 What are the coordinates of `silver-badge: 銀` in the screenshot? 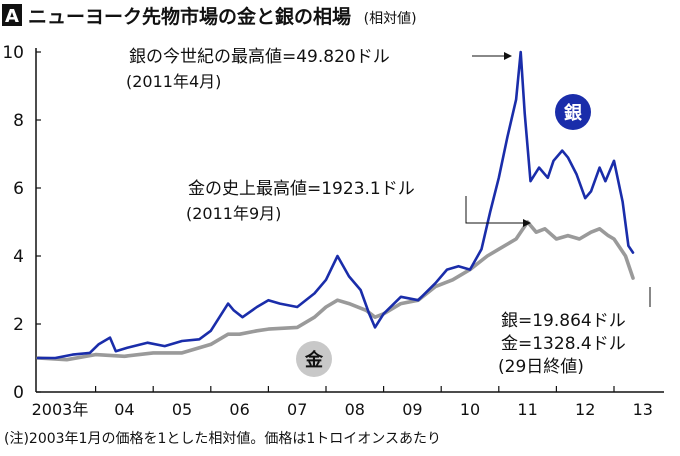 It's located at (573, 112).